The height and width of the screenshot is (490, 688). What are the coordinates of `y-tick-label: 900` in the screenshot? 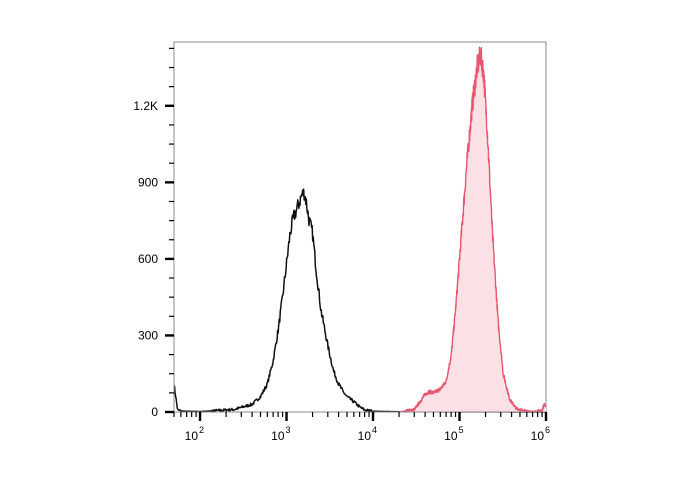 It's located at (148, 182).